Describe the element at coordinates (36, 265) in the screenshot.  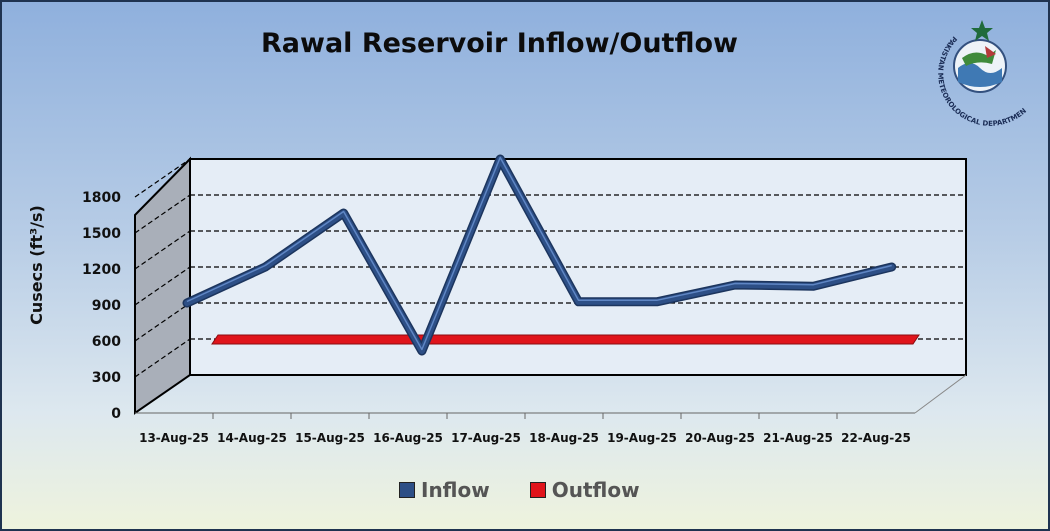
I see `y-axis-label: Cusecs (ft³/s)` at that location.